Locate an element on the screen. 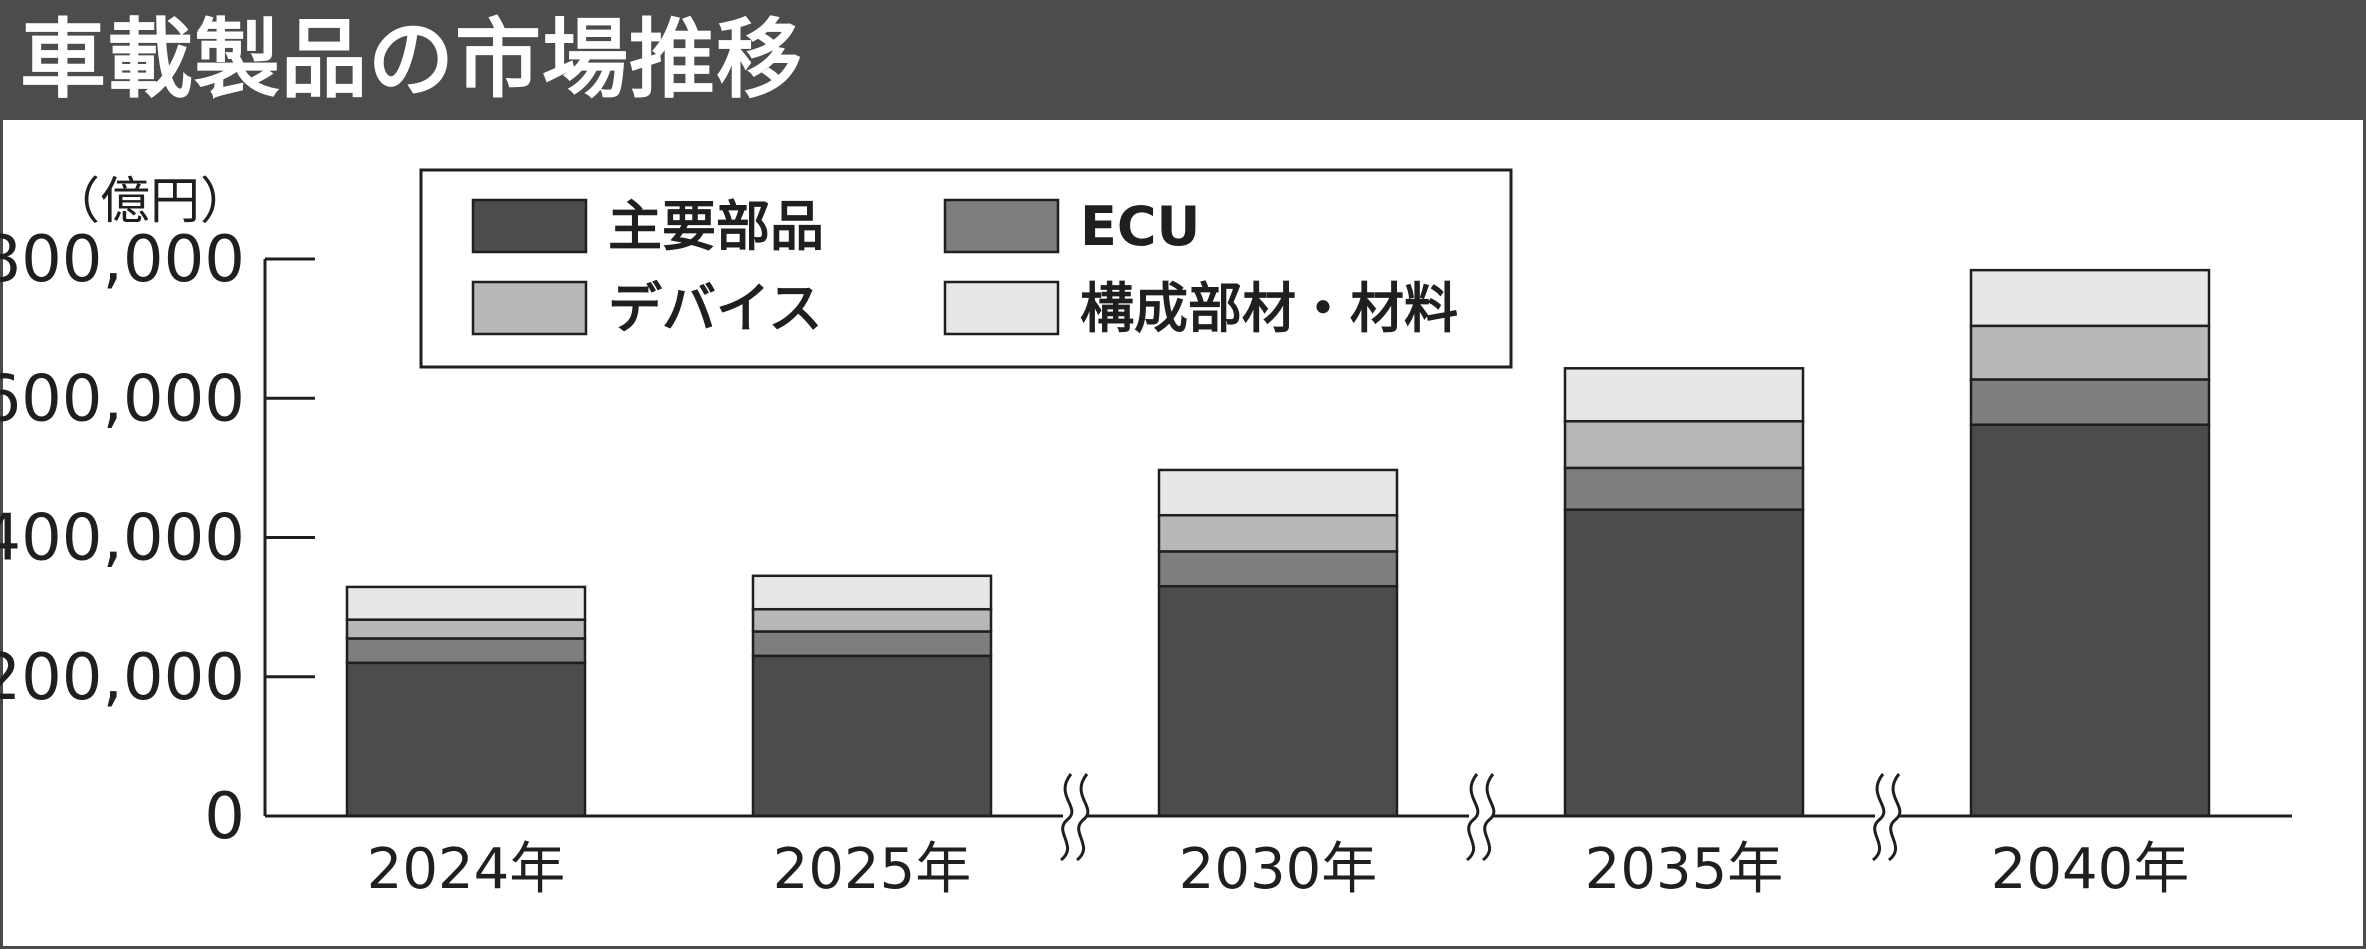 The height and width of the screenshot is (949, 2366). chart-title: 車載製品の市場推移 is located at coordinates (411, 60).